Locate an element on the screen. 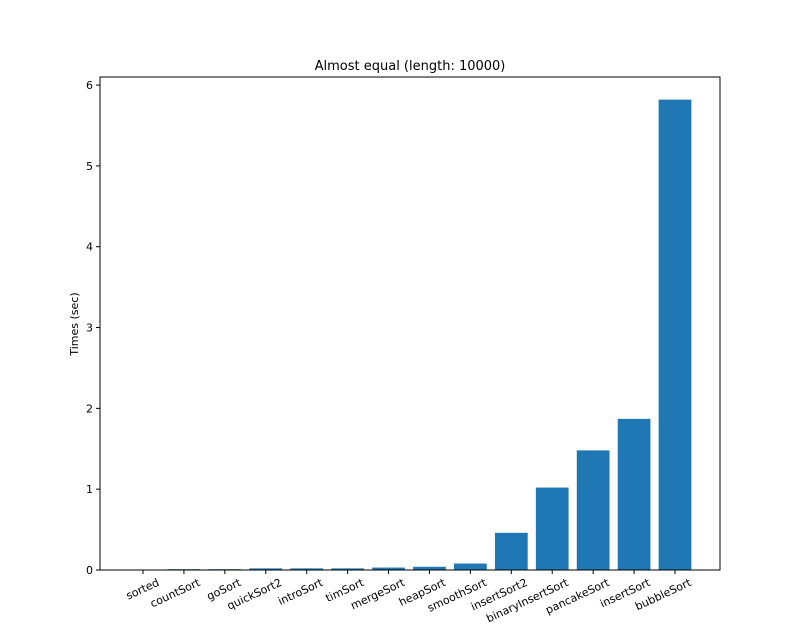 Image resolution: width=800 pixels, height=640 pixels. y-axis-label: Times (sec) is located at coordinates (74, 324).